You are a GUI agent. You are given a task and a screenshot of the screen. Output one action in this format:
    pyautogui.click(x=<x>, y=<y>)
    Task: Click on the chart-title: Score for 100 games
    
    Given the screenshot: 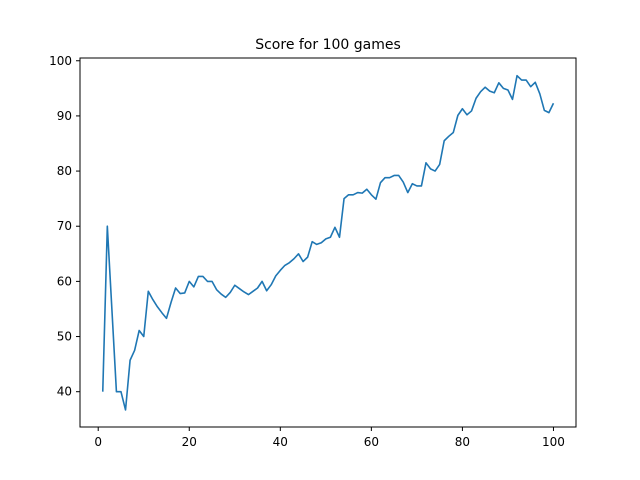 What is the action you would take?
    pyautogui.click(x=328, y=45)
    